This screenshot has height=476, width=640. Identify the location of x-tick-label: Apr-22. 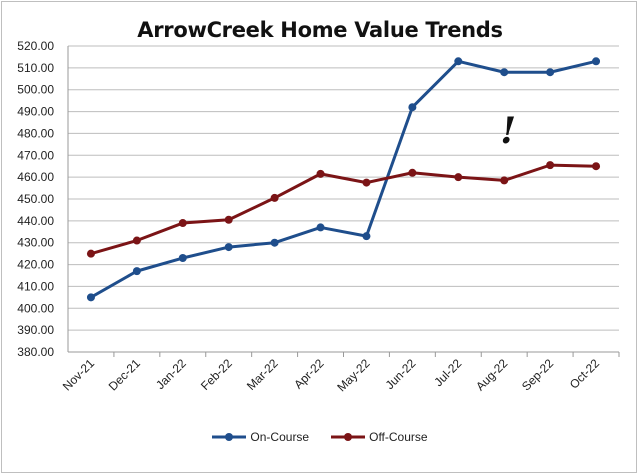
(309, 374).